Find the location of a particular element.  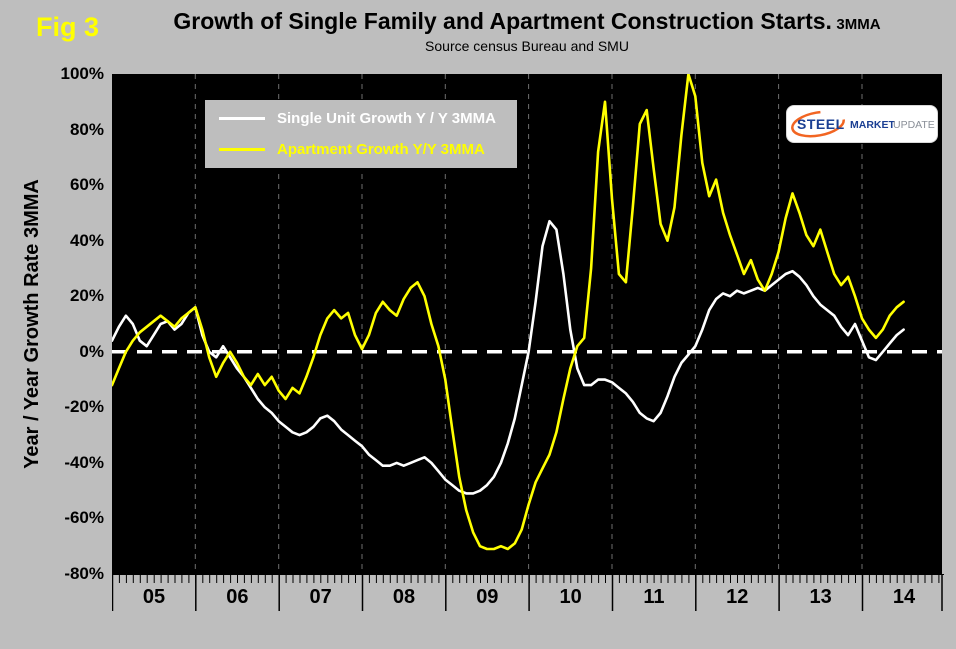

chart-subtitle: Source census Bureau and SMU is located at coordinates (527, 46).